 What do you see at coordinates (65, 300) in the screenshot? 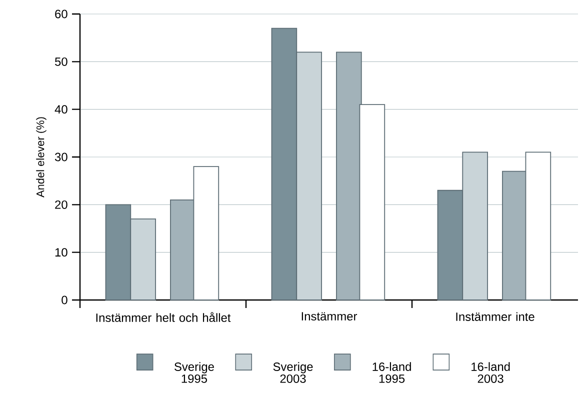
I see `y-tick-label: 0` at bounding box center [65, 300].